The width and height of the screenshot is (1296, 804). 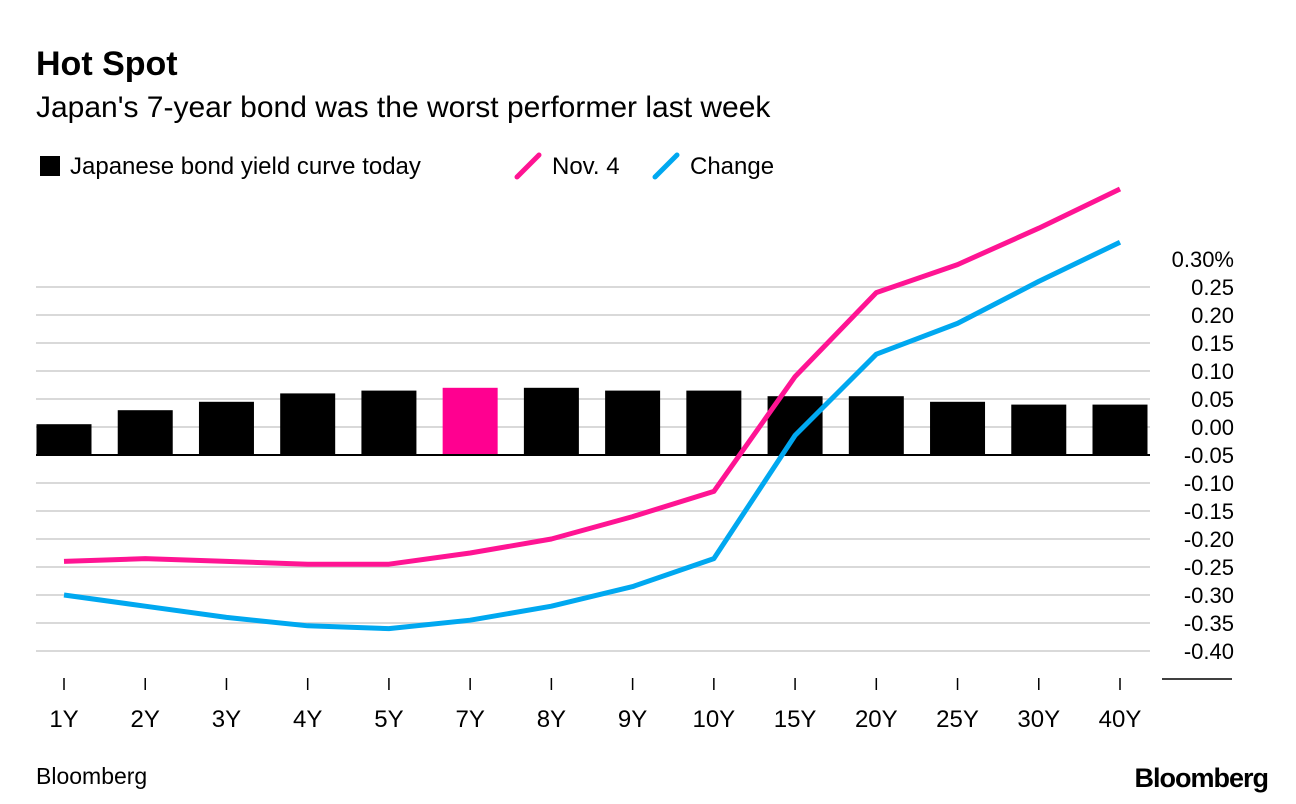 I want to click on x-tick-label: 30Y, so click(x=1038, y=719).